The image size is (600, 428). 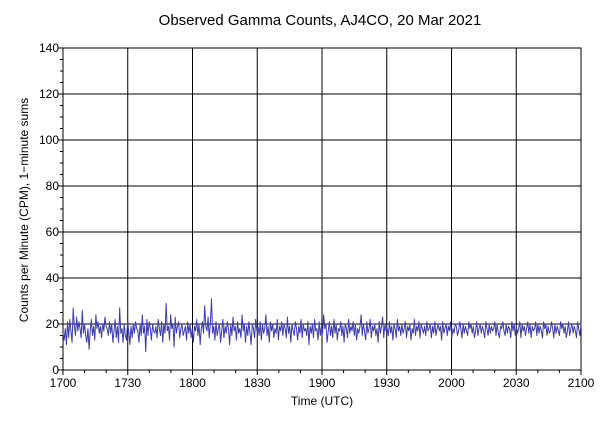 What do you see at coordinates (49, 140) in the screenshot?
I see `y-tick-label: 100` at bounding box center [49, 140].